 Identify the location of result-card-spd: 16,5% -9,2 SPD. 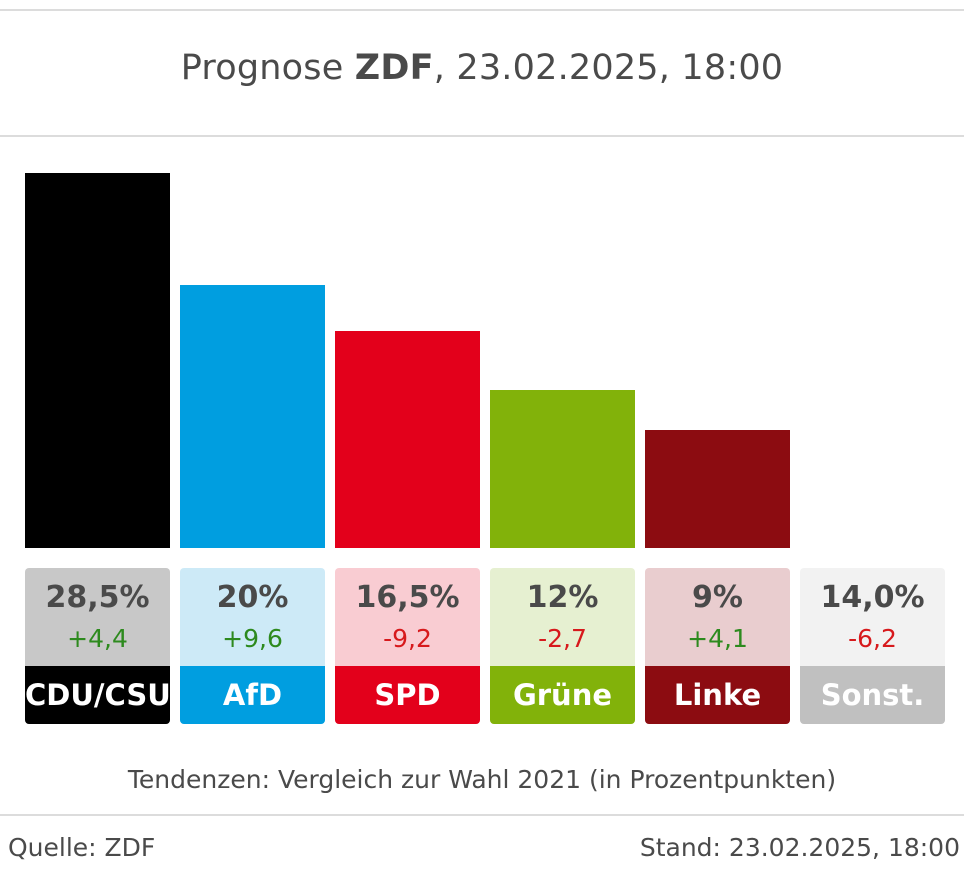
(407, 646).